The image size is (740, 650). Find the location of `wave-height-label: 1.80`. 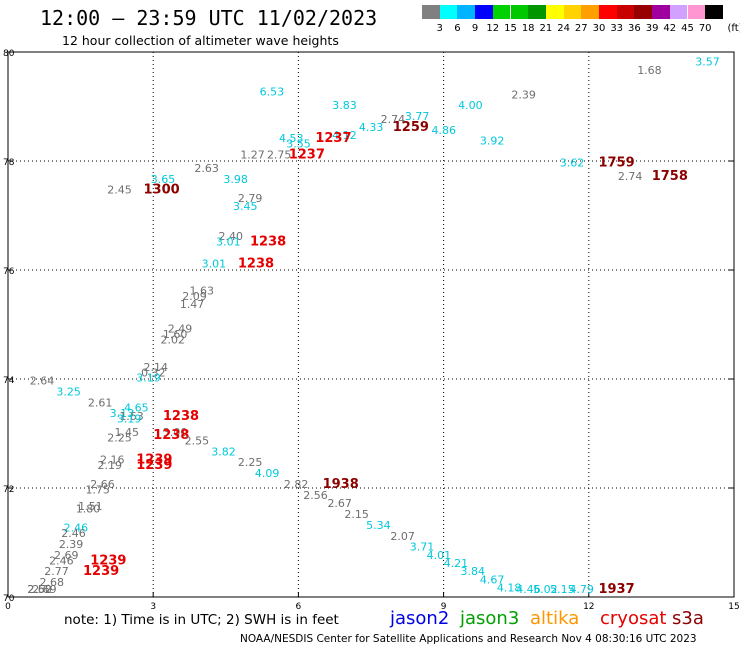

wave-height-label: 1.80 is located at coordinates (88, 509).